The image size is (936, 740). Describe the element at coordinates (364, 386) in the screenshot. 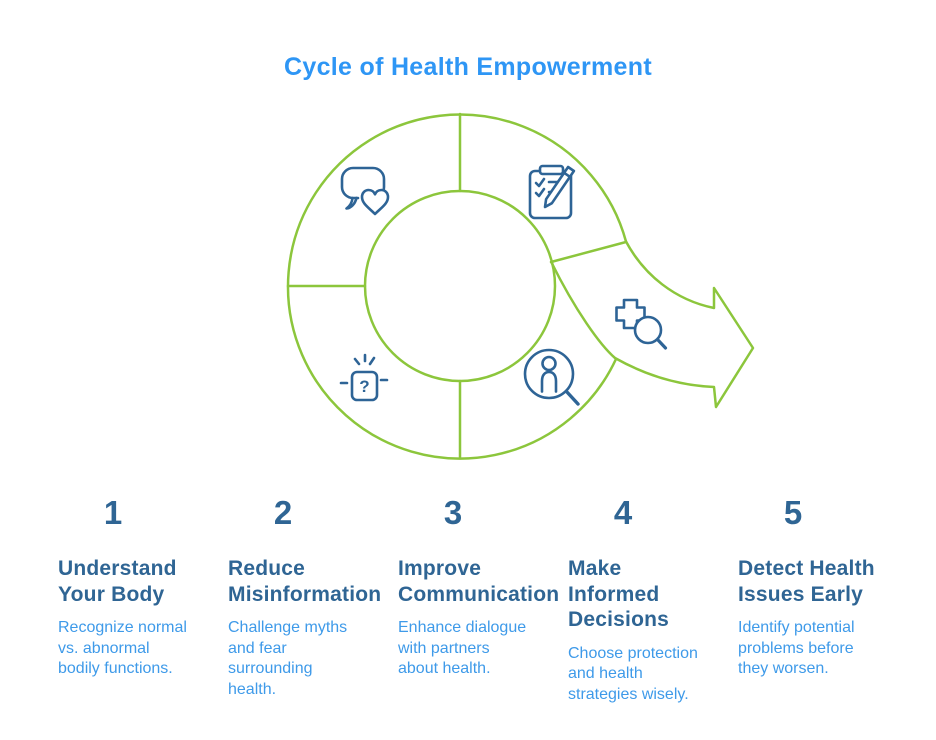

I see `question-glyph: ?` at that location.